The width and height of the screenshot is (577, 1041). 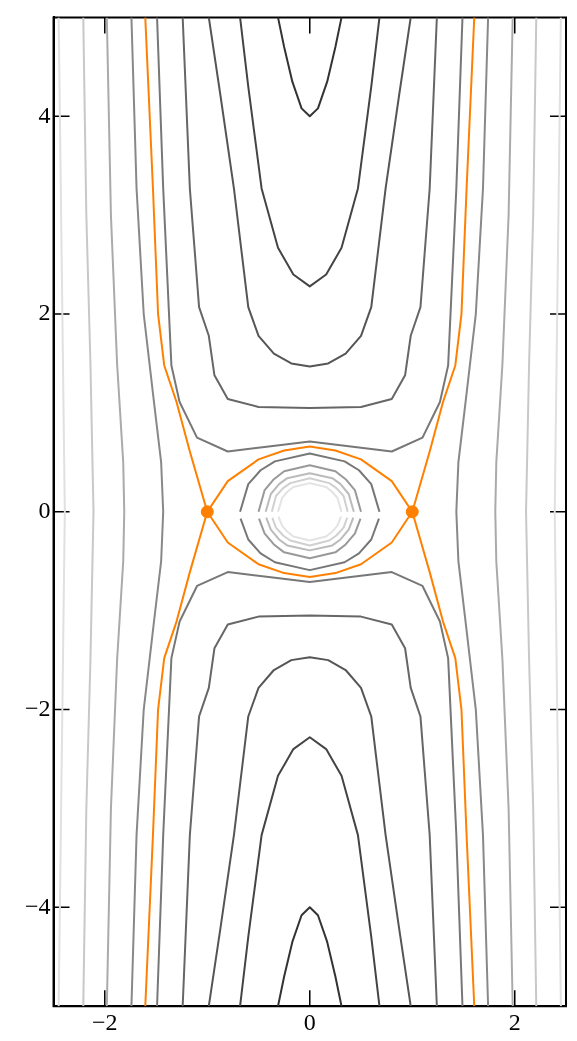 I want to click on x-tick-label: 0, so click(x=309, y=1021).